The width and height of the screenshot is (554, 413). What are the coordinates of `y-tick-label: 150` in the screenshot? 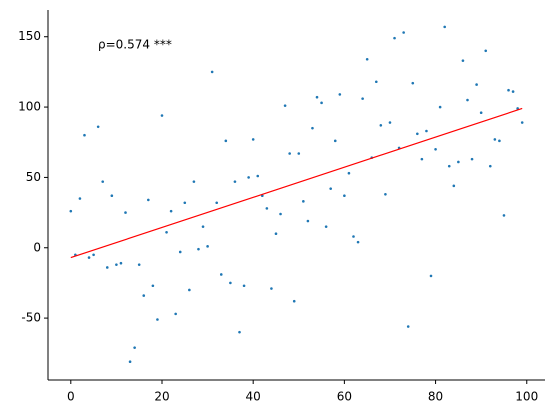 It's located at (29, 36).